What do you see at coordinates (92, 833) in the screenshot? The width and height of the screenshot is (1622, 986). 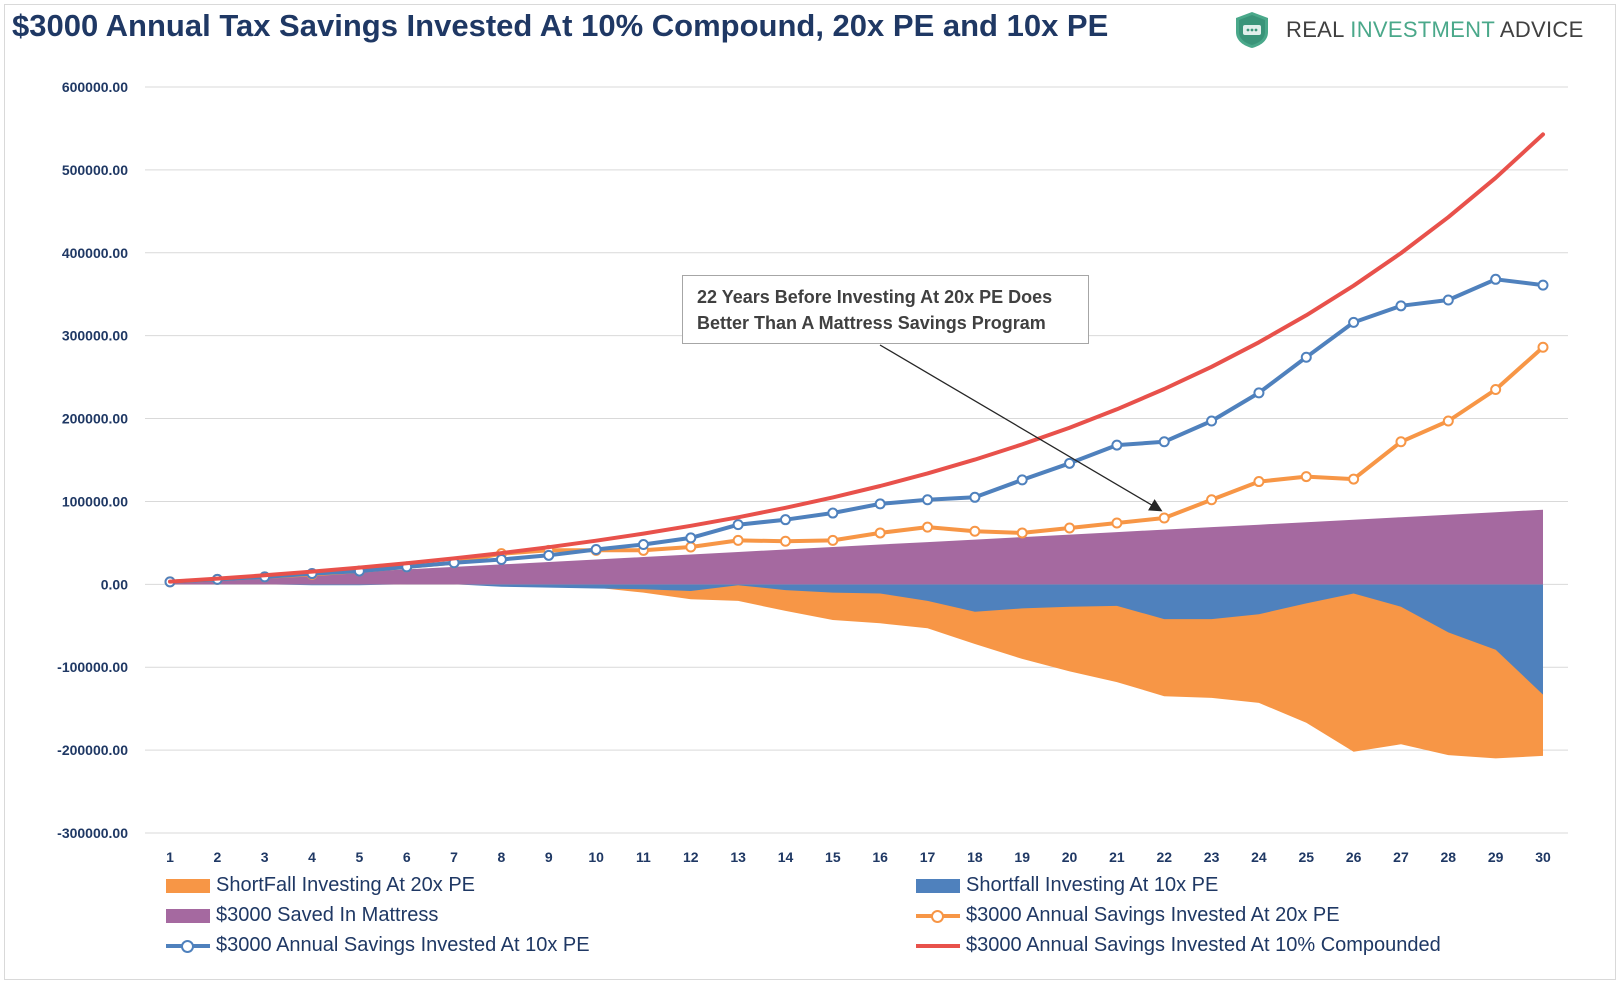 I see `y-tick-label: -300000.00` at bounding box center [92, 833].